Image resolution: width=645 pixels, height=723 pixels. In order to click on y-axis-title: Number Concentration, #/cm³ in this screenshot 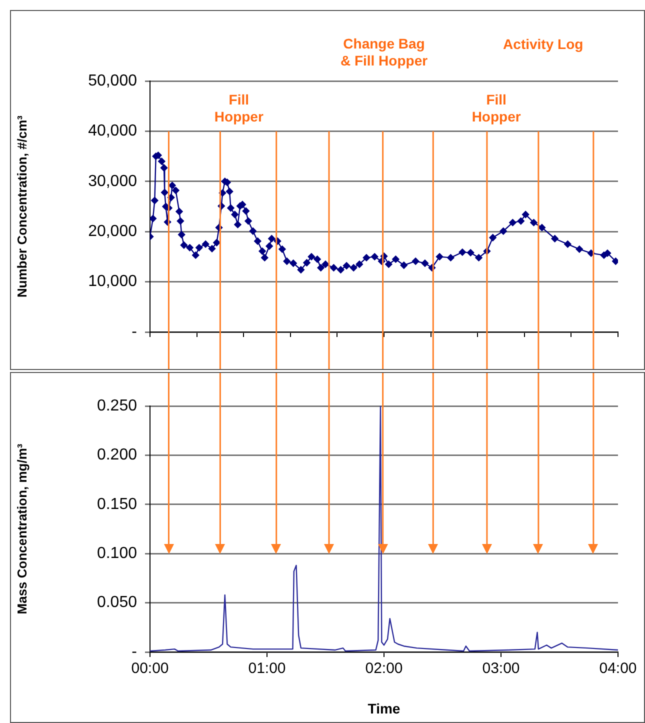, I will do `click(22, 206)`.